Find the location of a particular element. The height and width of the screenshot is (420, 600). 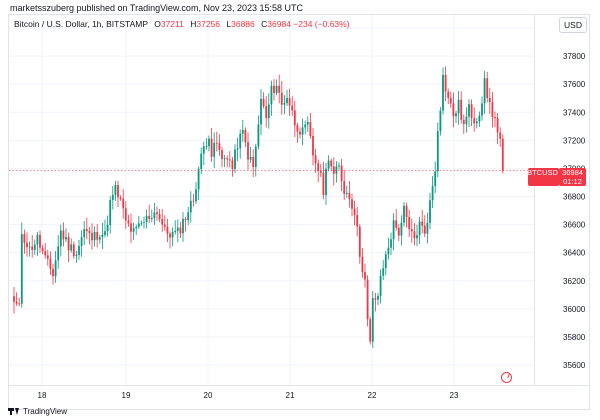

change-value: −234 (−0.63%) is located at coordinates (321, 24).